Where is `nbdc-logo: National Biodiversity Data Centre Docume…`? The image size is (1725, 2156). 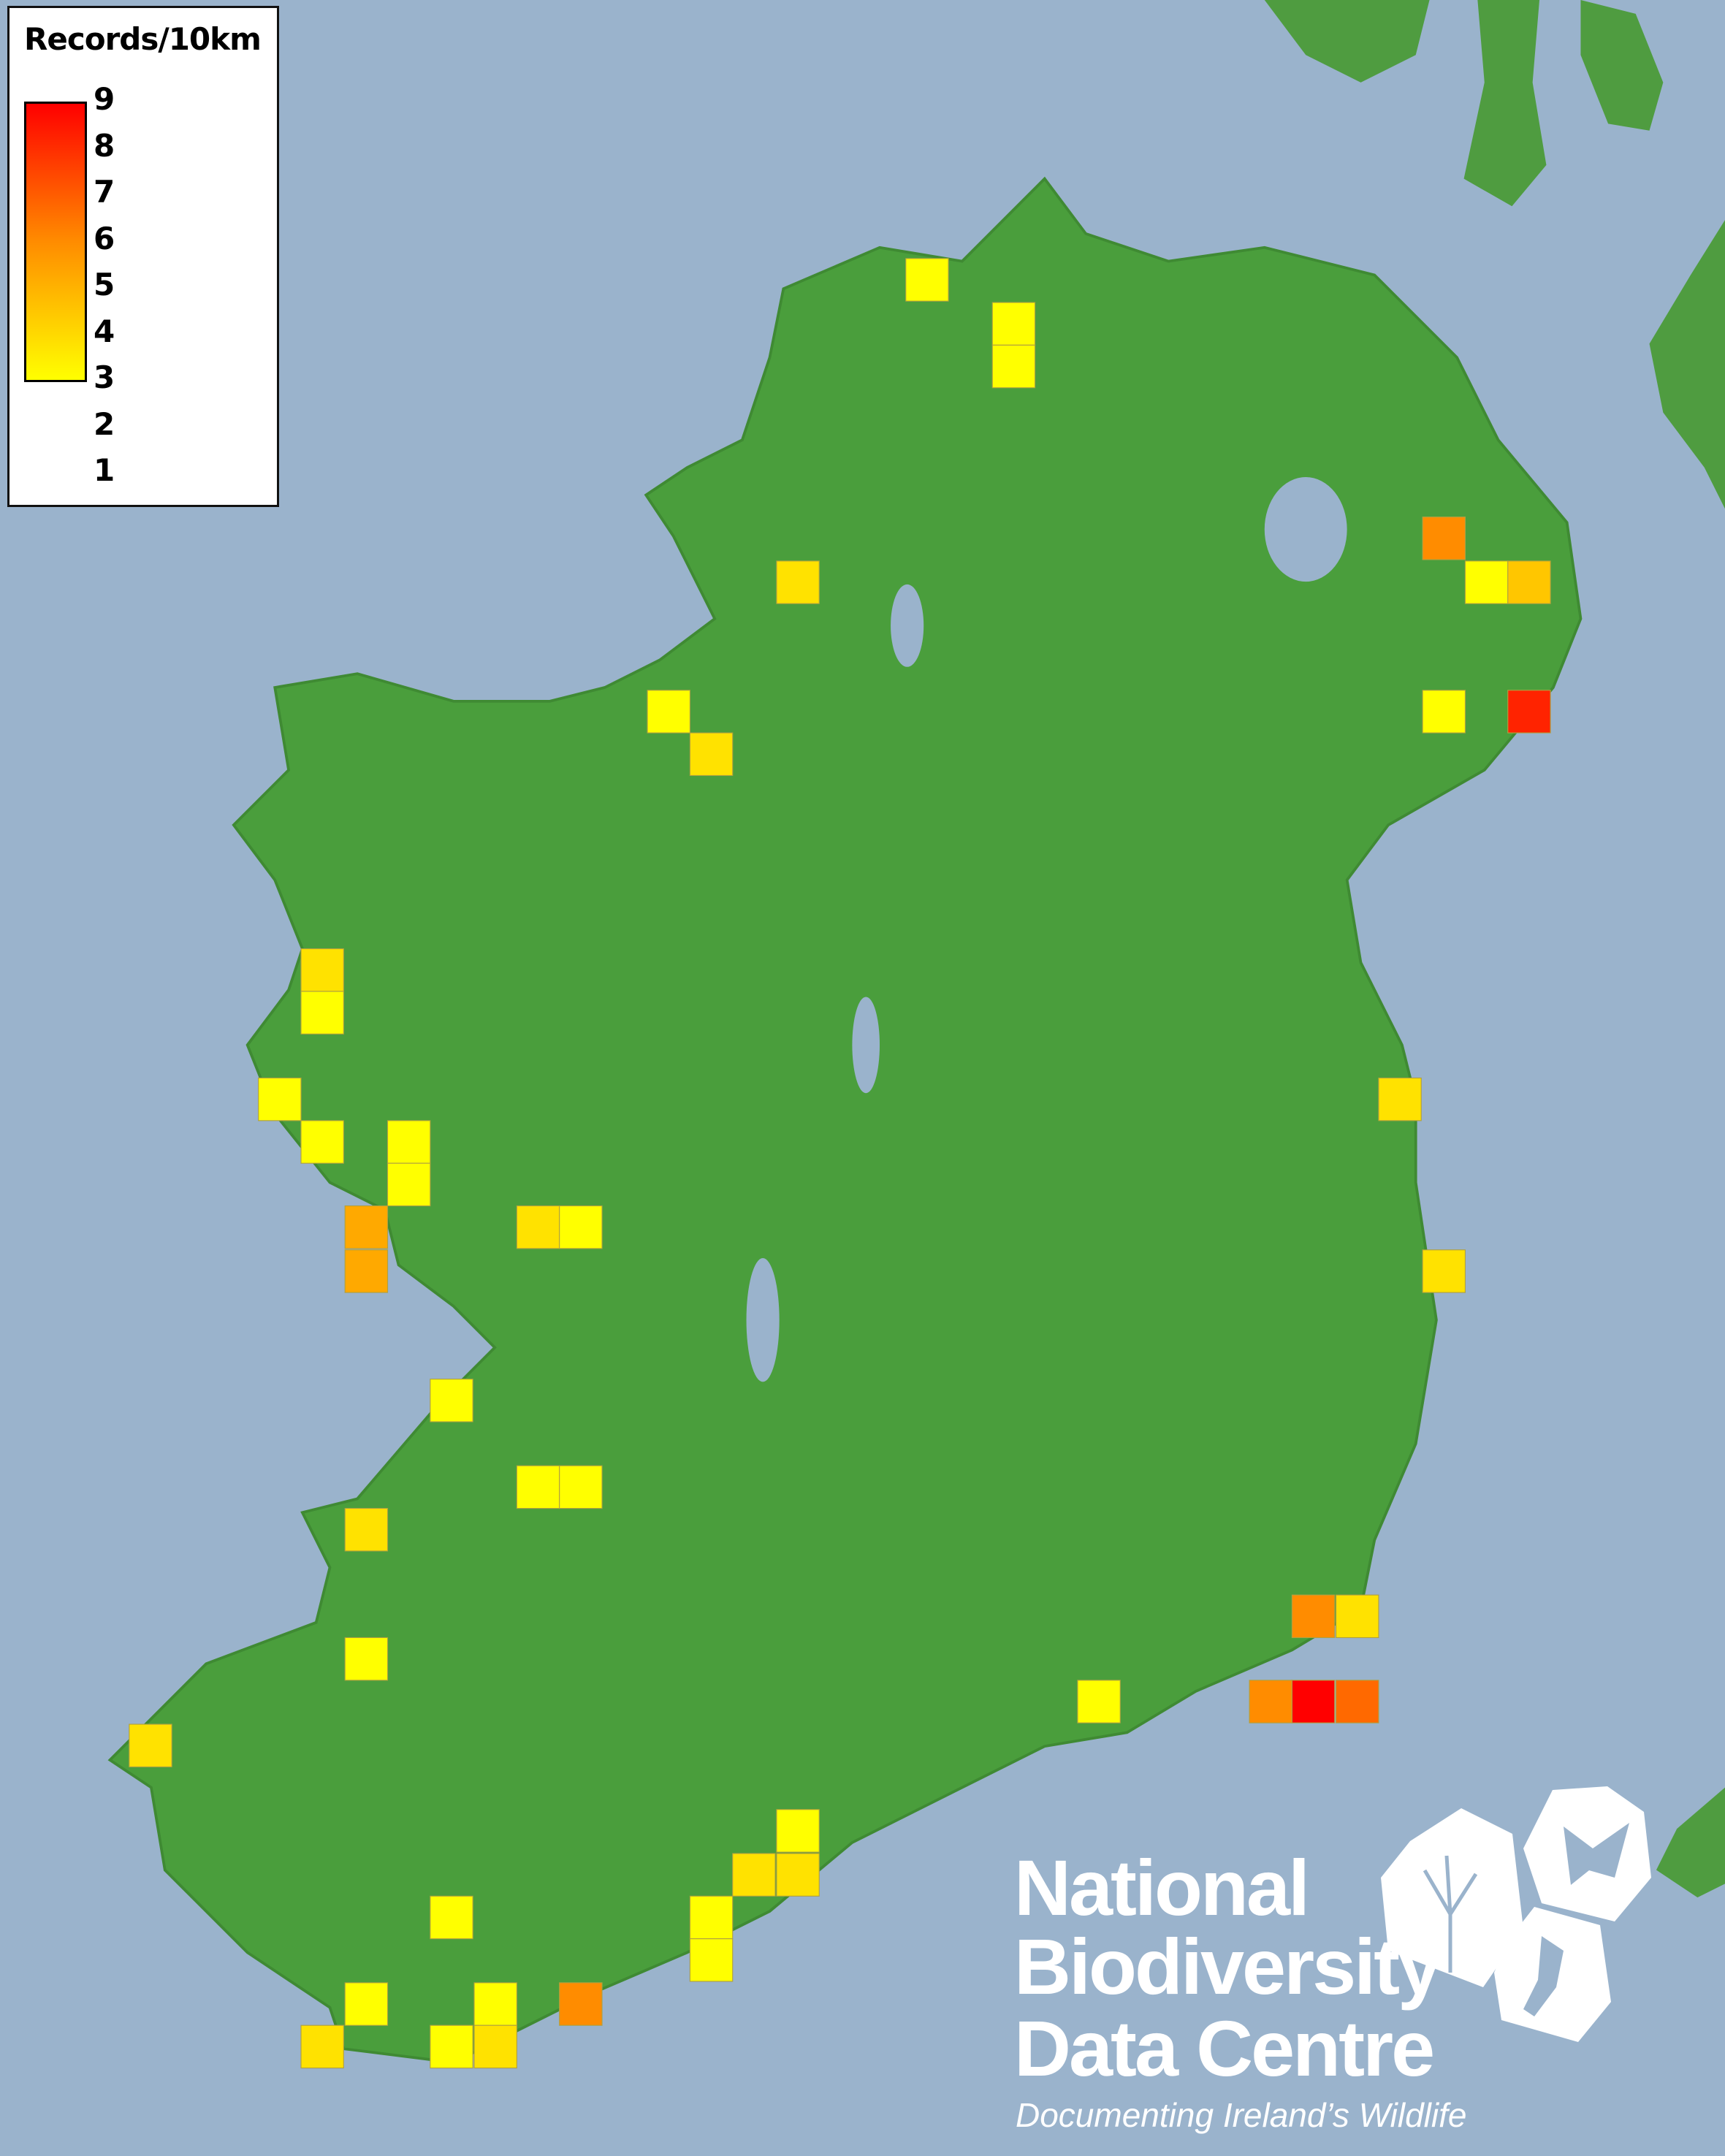 nbdc-logo: National Biodiversity Data Centre Docume… is located at coordinates (1337, 1951).